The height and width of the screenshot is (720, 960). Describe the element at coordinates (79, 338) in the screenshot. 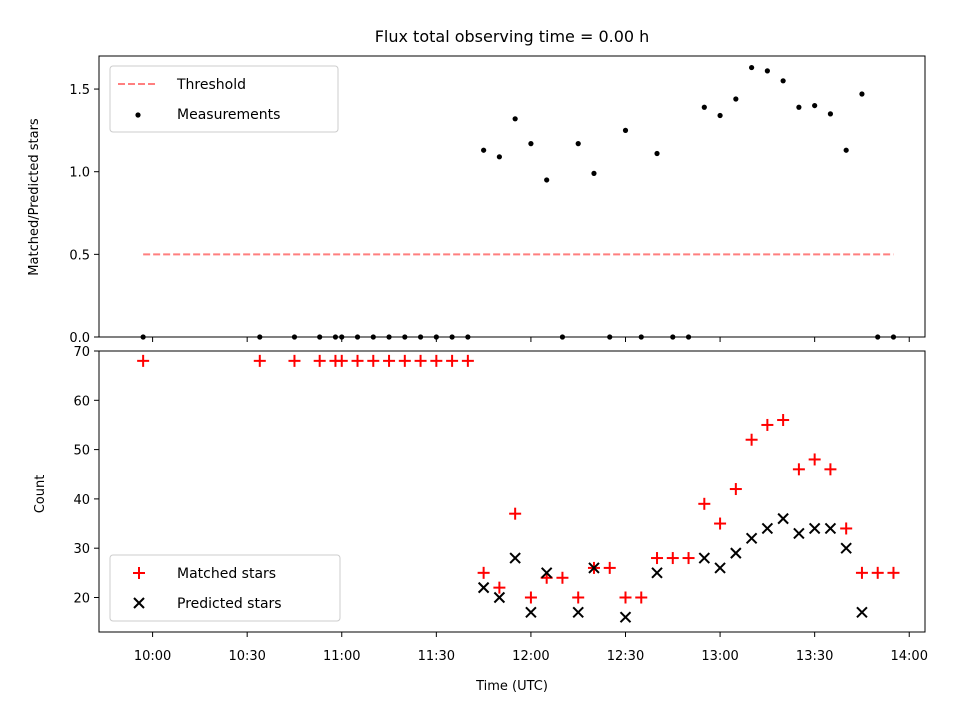

I see `top-y-tick-label: 0.0` at that location.